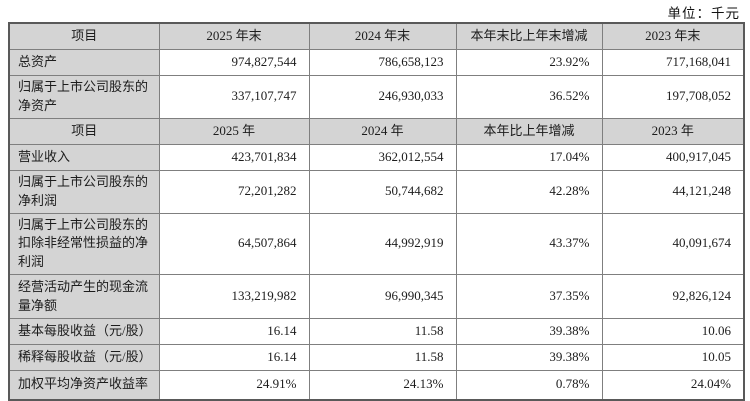 This screenshot has width=750, height=401. Describe the element at coordinates (382, 191) in the screenshot. I see `cell-value: 50,744,682` at that location.